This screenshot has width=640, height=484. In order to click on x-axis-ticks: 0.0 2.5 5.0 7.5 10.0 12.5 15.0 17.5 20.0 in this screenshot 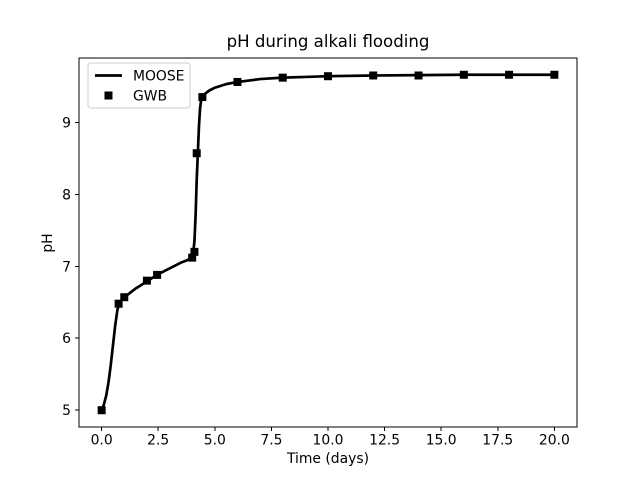, I will do `click(330, 438)`.